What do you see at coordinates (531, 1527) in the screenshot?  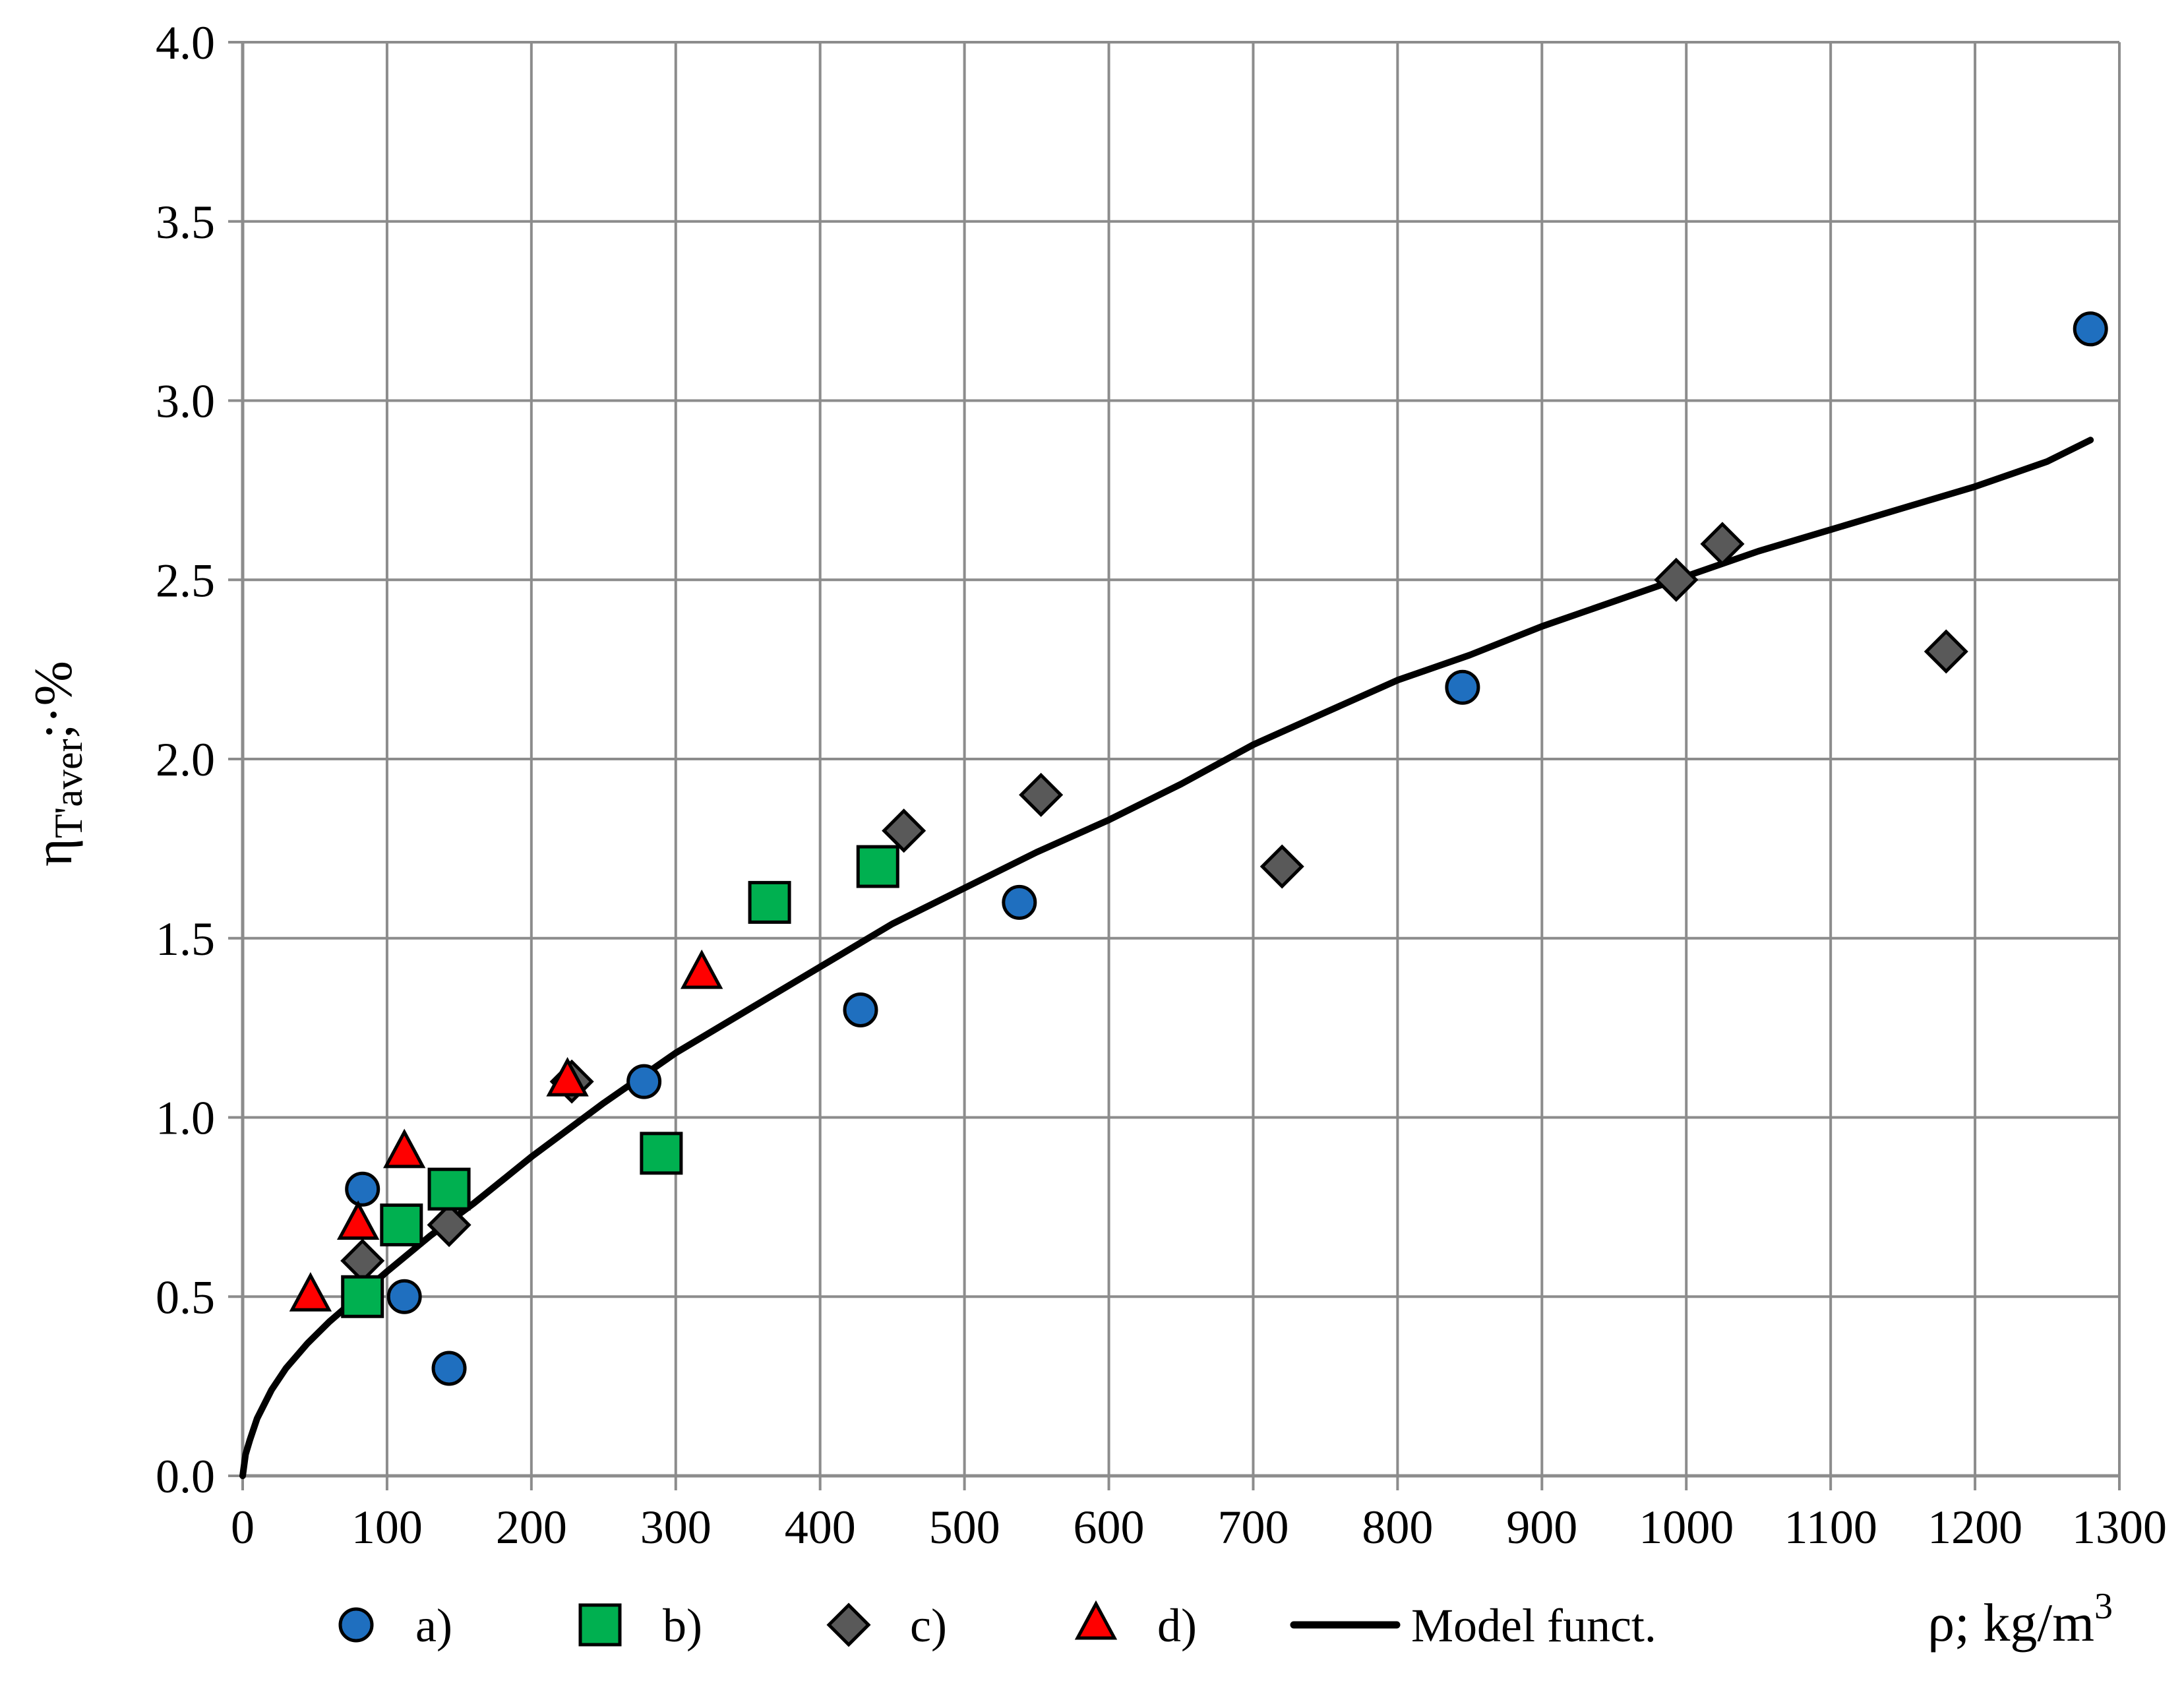 I see `x-tick-label: 200` at bounding box center [531, 1527].